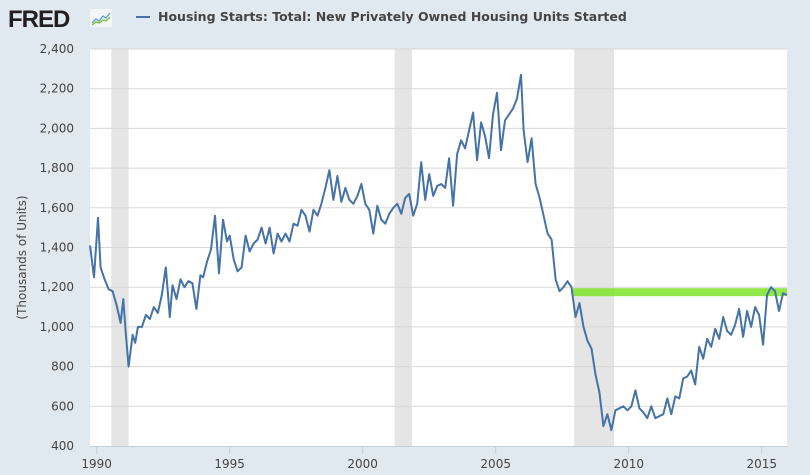 This screenshot has width=810, height=475. Describe the element at coordinates (57, 89) in the screenshot. I see `y-tick-label: 2,200` at that location.